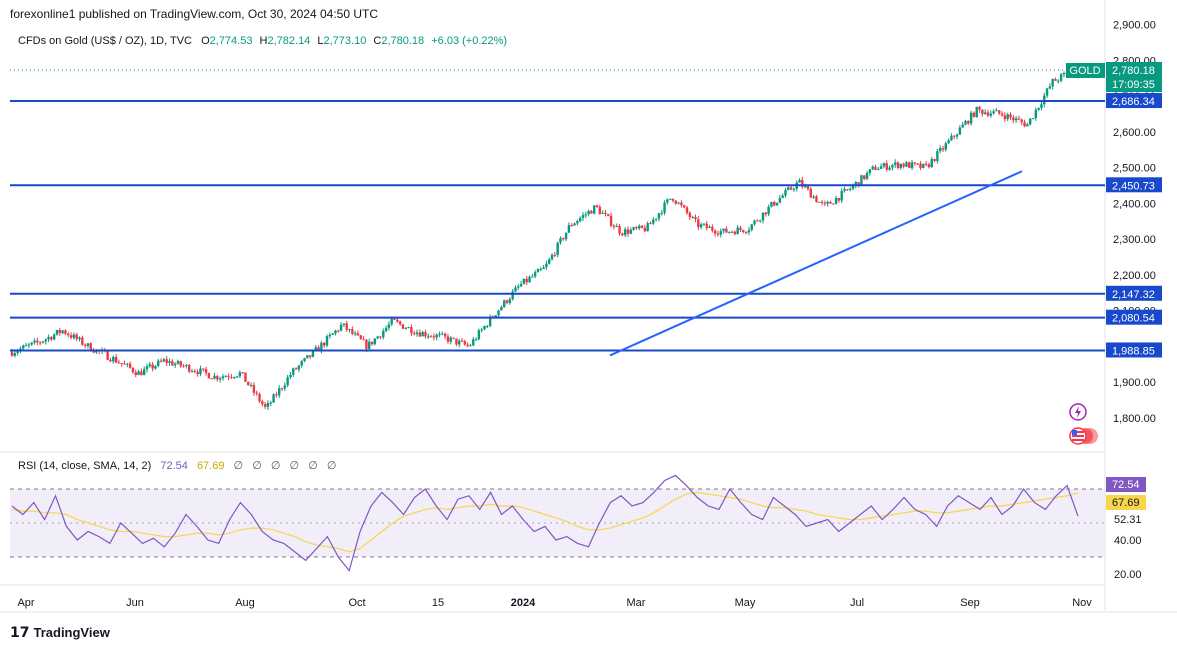 The width and height of the screenshot is (1177, 650). I want to click on lightning-icon, so click(1078, 412).